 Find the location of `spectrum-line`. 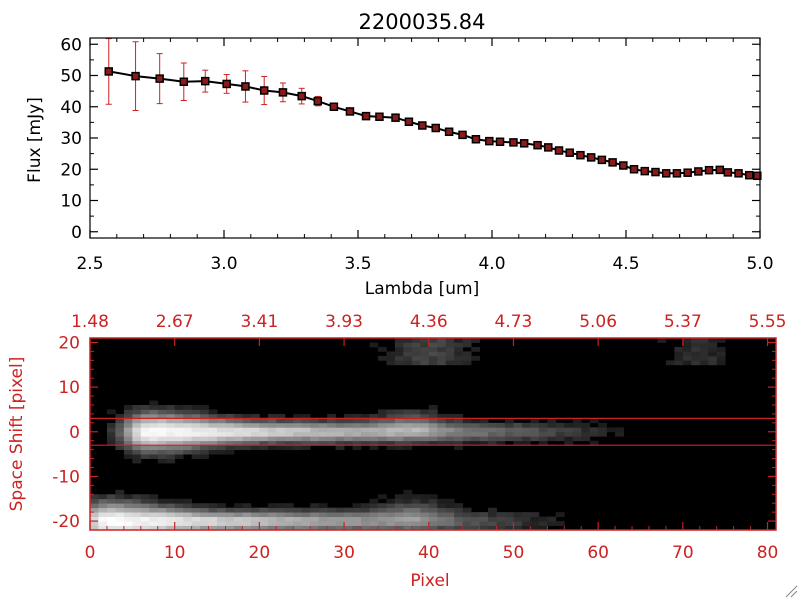

spectrum-line is located at coordinates (433, 123).